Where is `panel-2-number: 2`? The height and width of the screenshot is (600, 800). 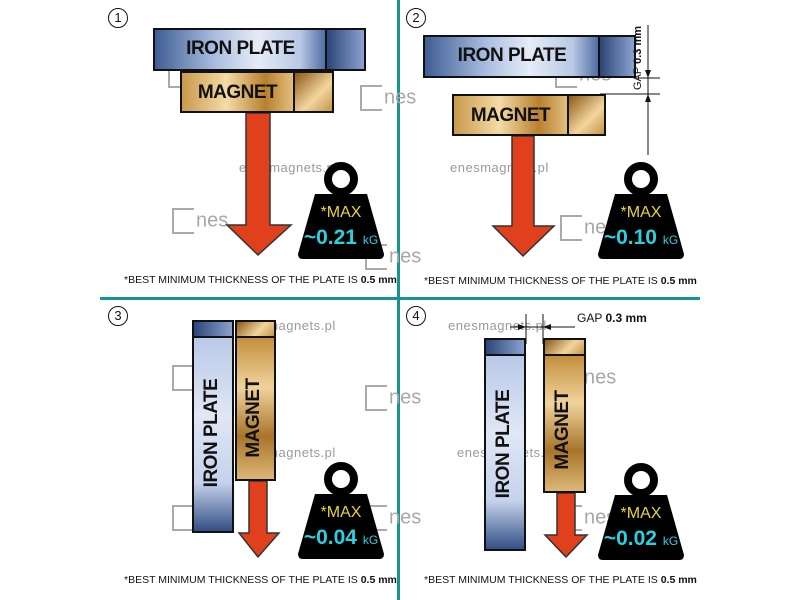 panel-2-number: 2 is located at coordinates (416, 18).